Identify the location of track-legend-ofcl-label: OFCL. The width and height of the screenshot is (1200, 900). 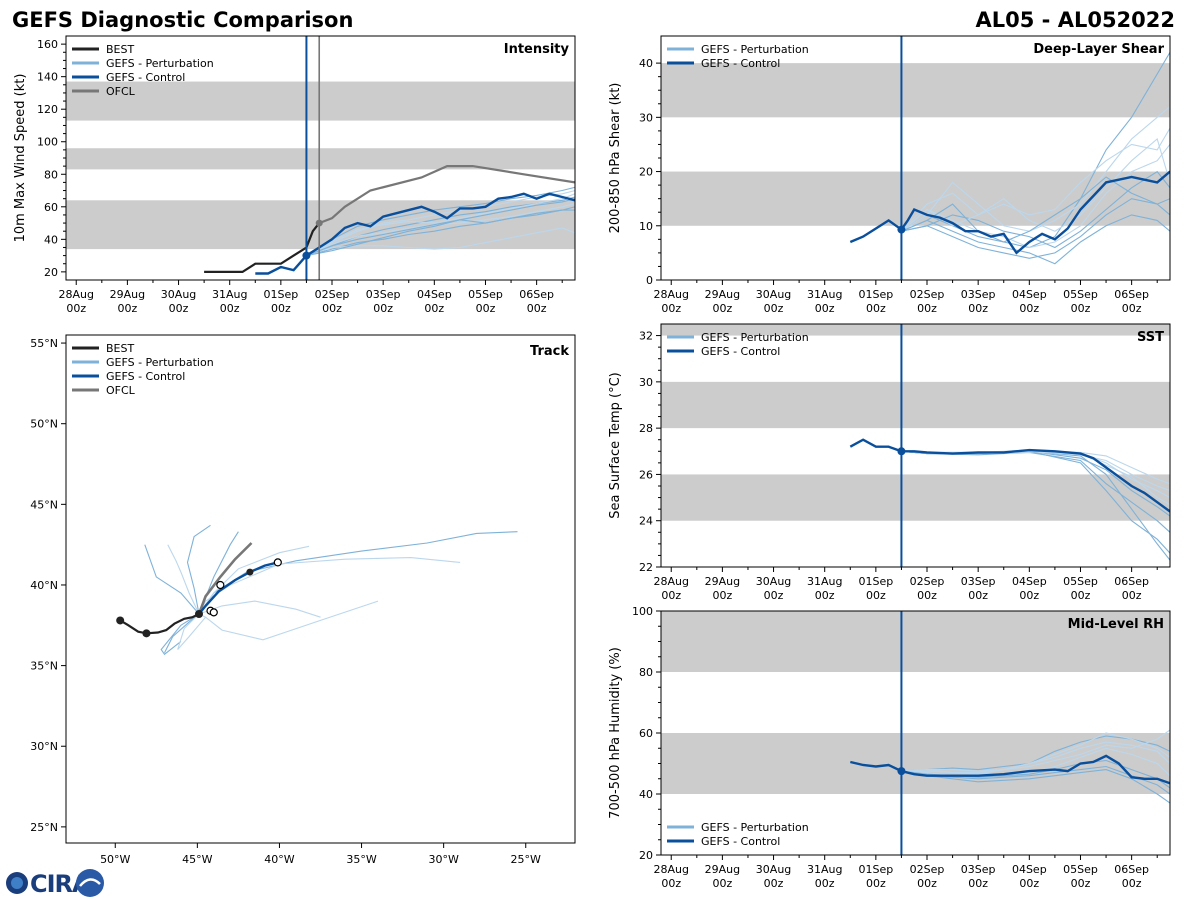
(121, 390).